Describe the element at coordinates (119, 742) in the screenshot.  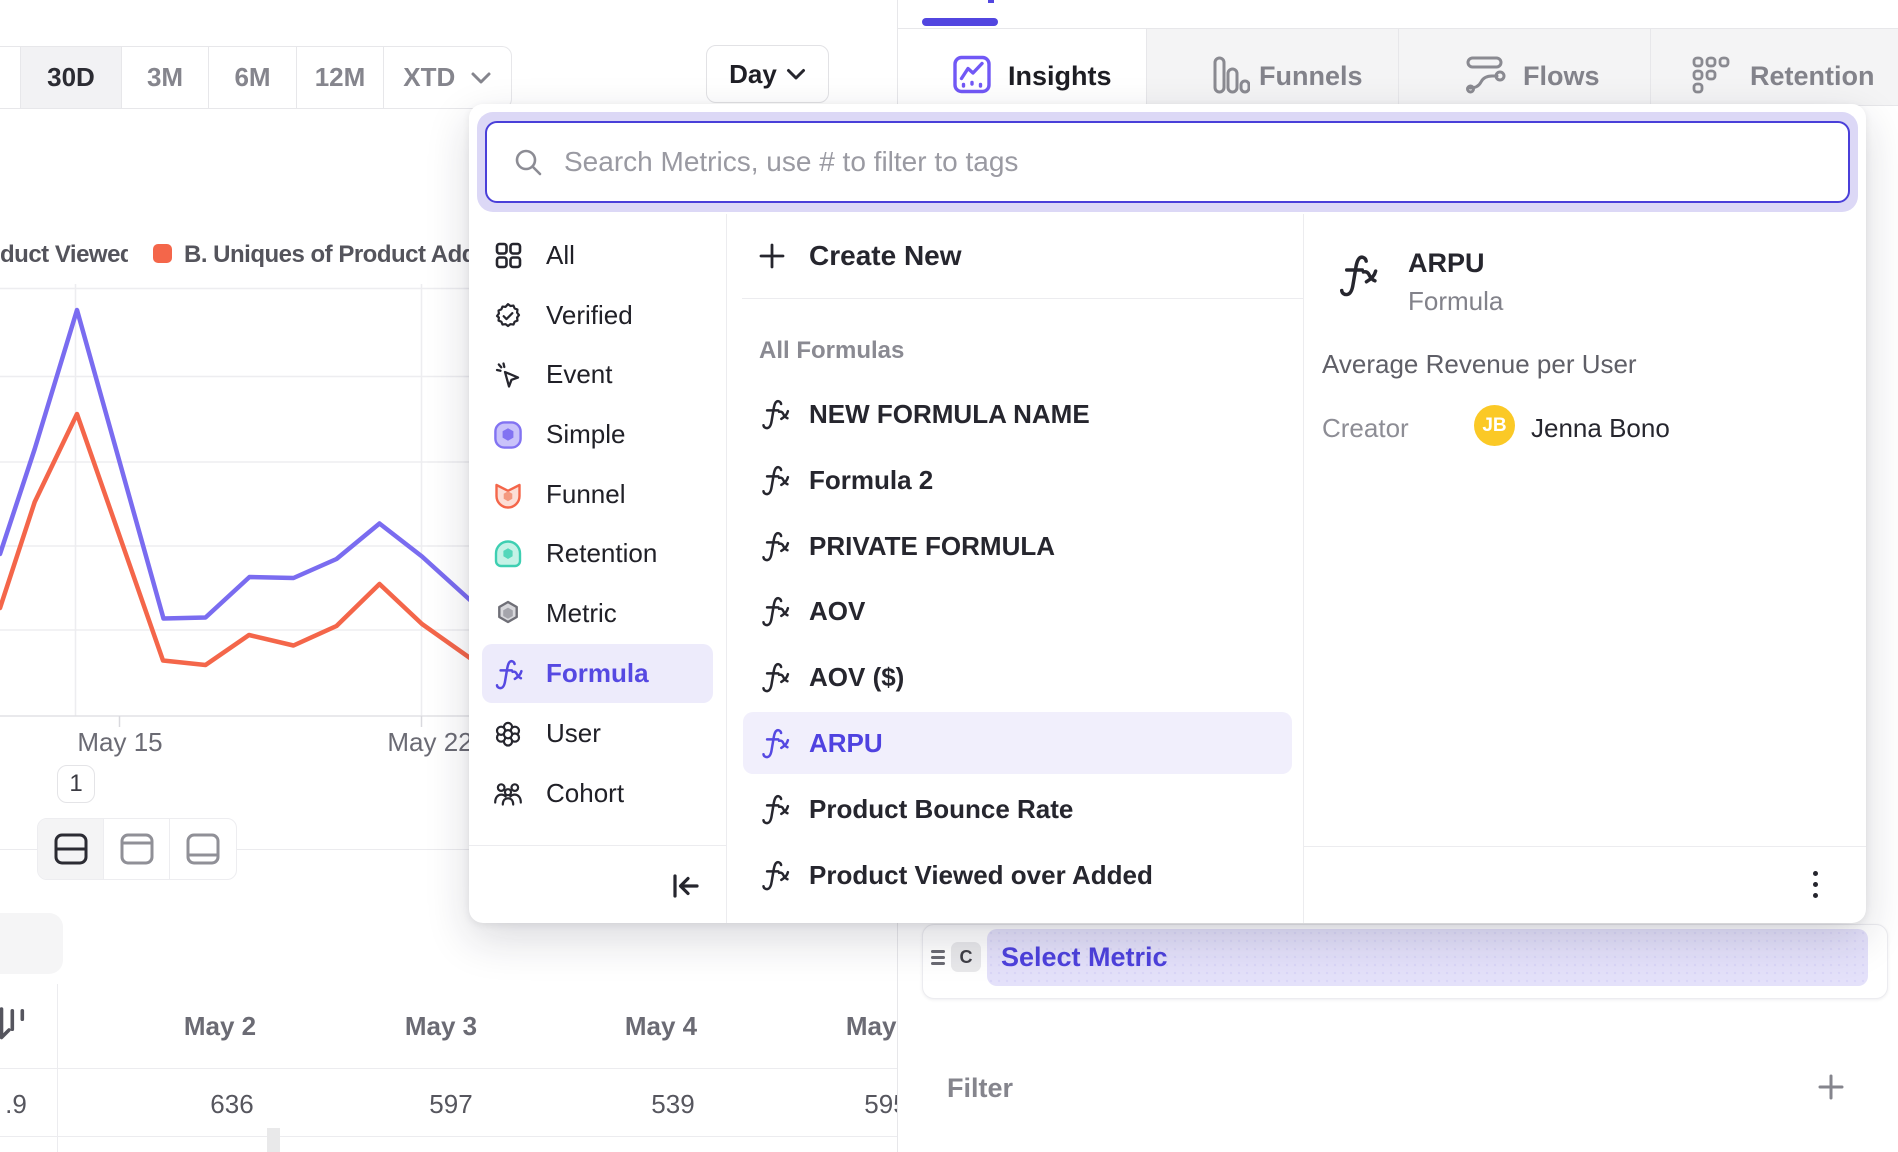
I see `svg-text: May 15` at that location.